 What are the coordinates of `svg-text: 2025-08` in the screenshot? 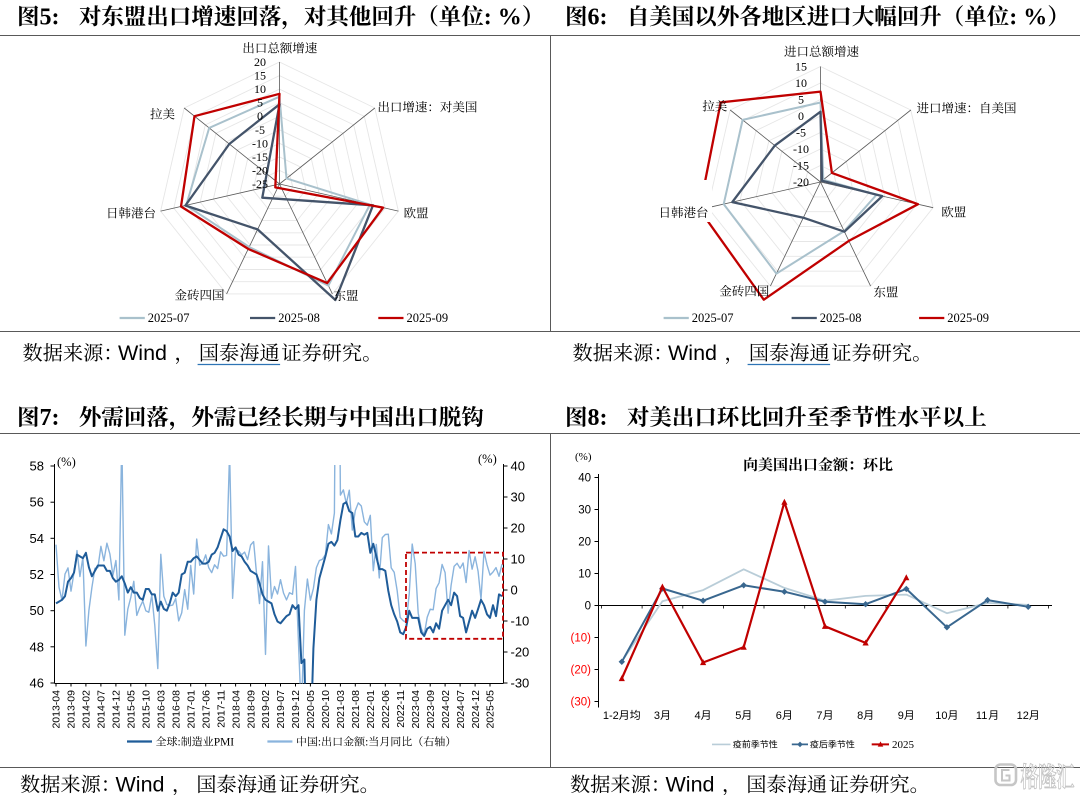 It's located at (841, 318).